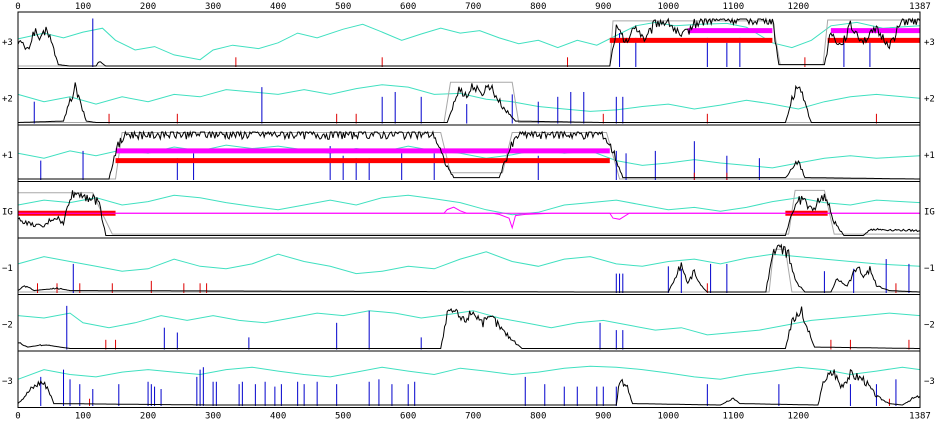  What do you see at coordinates (799, 7) in the screenshot?
I see `tick-label-top: 1200` at bounding box center [799, 7].